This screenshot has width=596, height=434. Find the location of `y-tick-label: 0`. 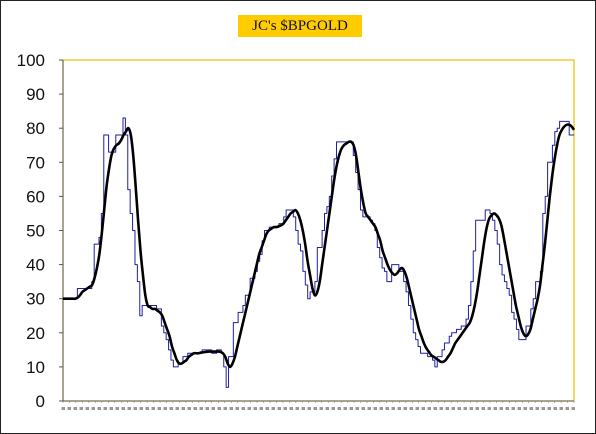

y-tick-label: 0 is located at coordinates (40, 401).